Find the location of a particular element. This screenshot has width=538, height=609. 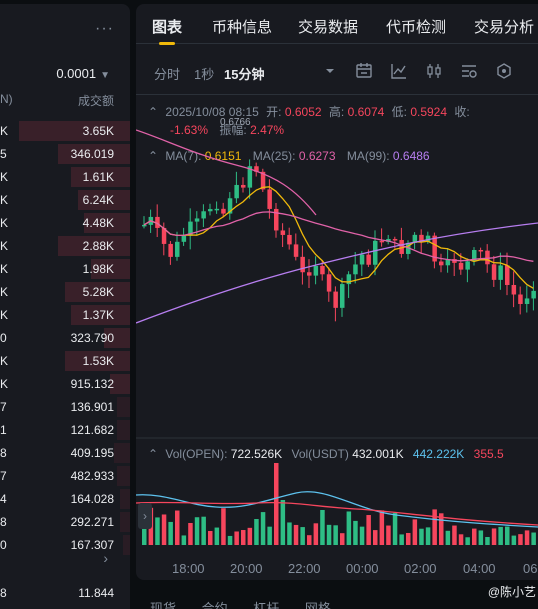

row-left: 5 is located at coordinates (3, 154).